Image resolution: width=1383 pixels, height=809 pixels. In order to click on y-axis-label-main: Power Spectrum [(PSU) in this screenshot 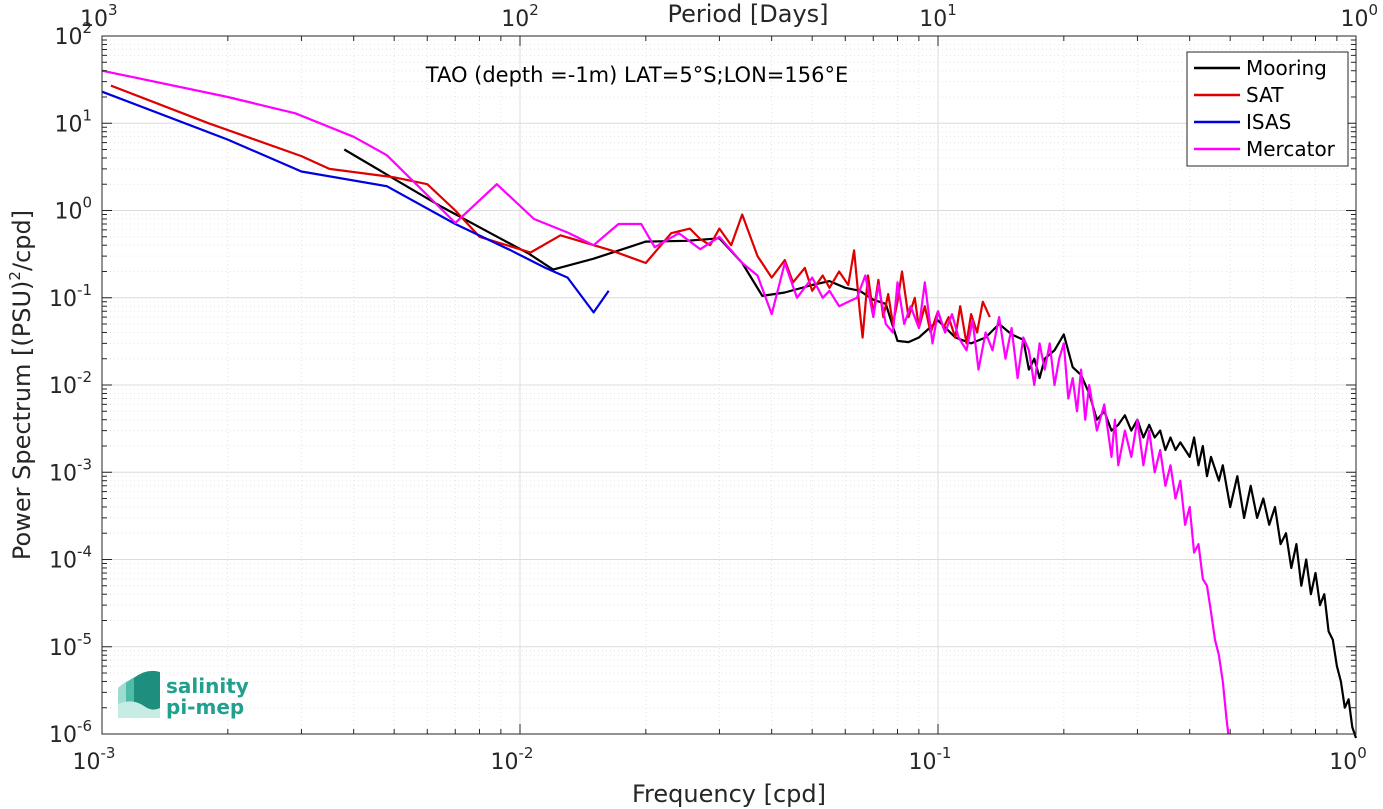, I will do `click(22, 420)`.